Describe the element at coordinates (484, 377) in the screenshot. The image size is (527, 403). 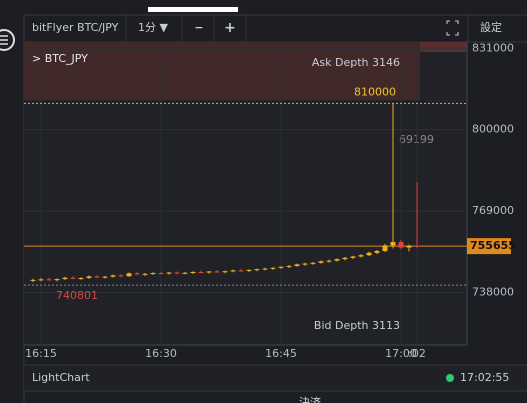
I see `clock: 17:02:55` at that location.